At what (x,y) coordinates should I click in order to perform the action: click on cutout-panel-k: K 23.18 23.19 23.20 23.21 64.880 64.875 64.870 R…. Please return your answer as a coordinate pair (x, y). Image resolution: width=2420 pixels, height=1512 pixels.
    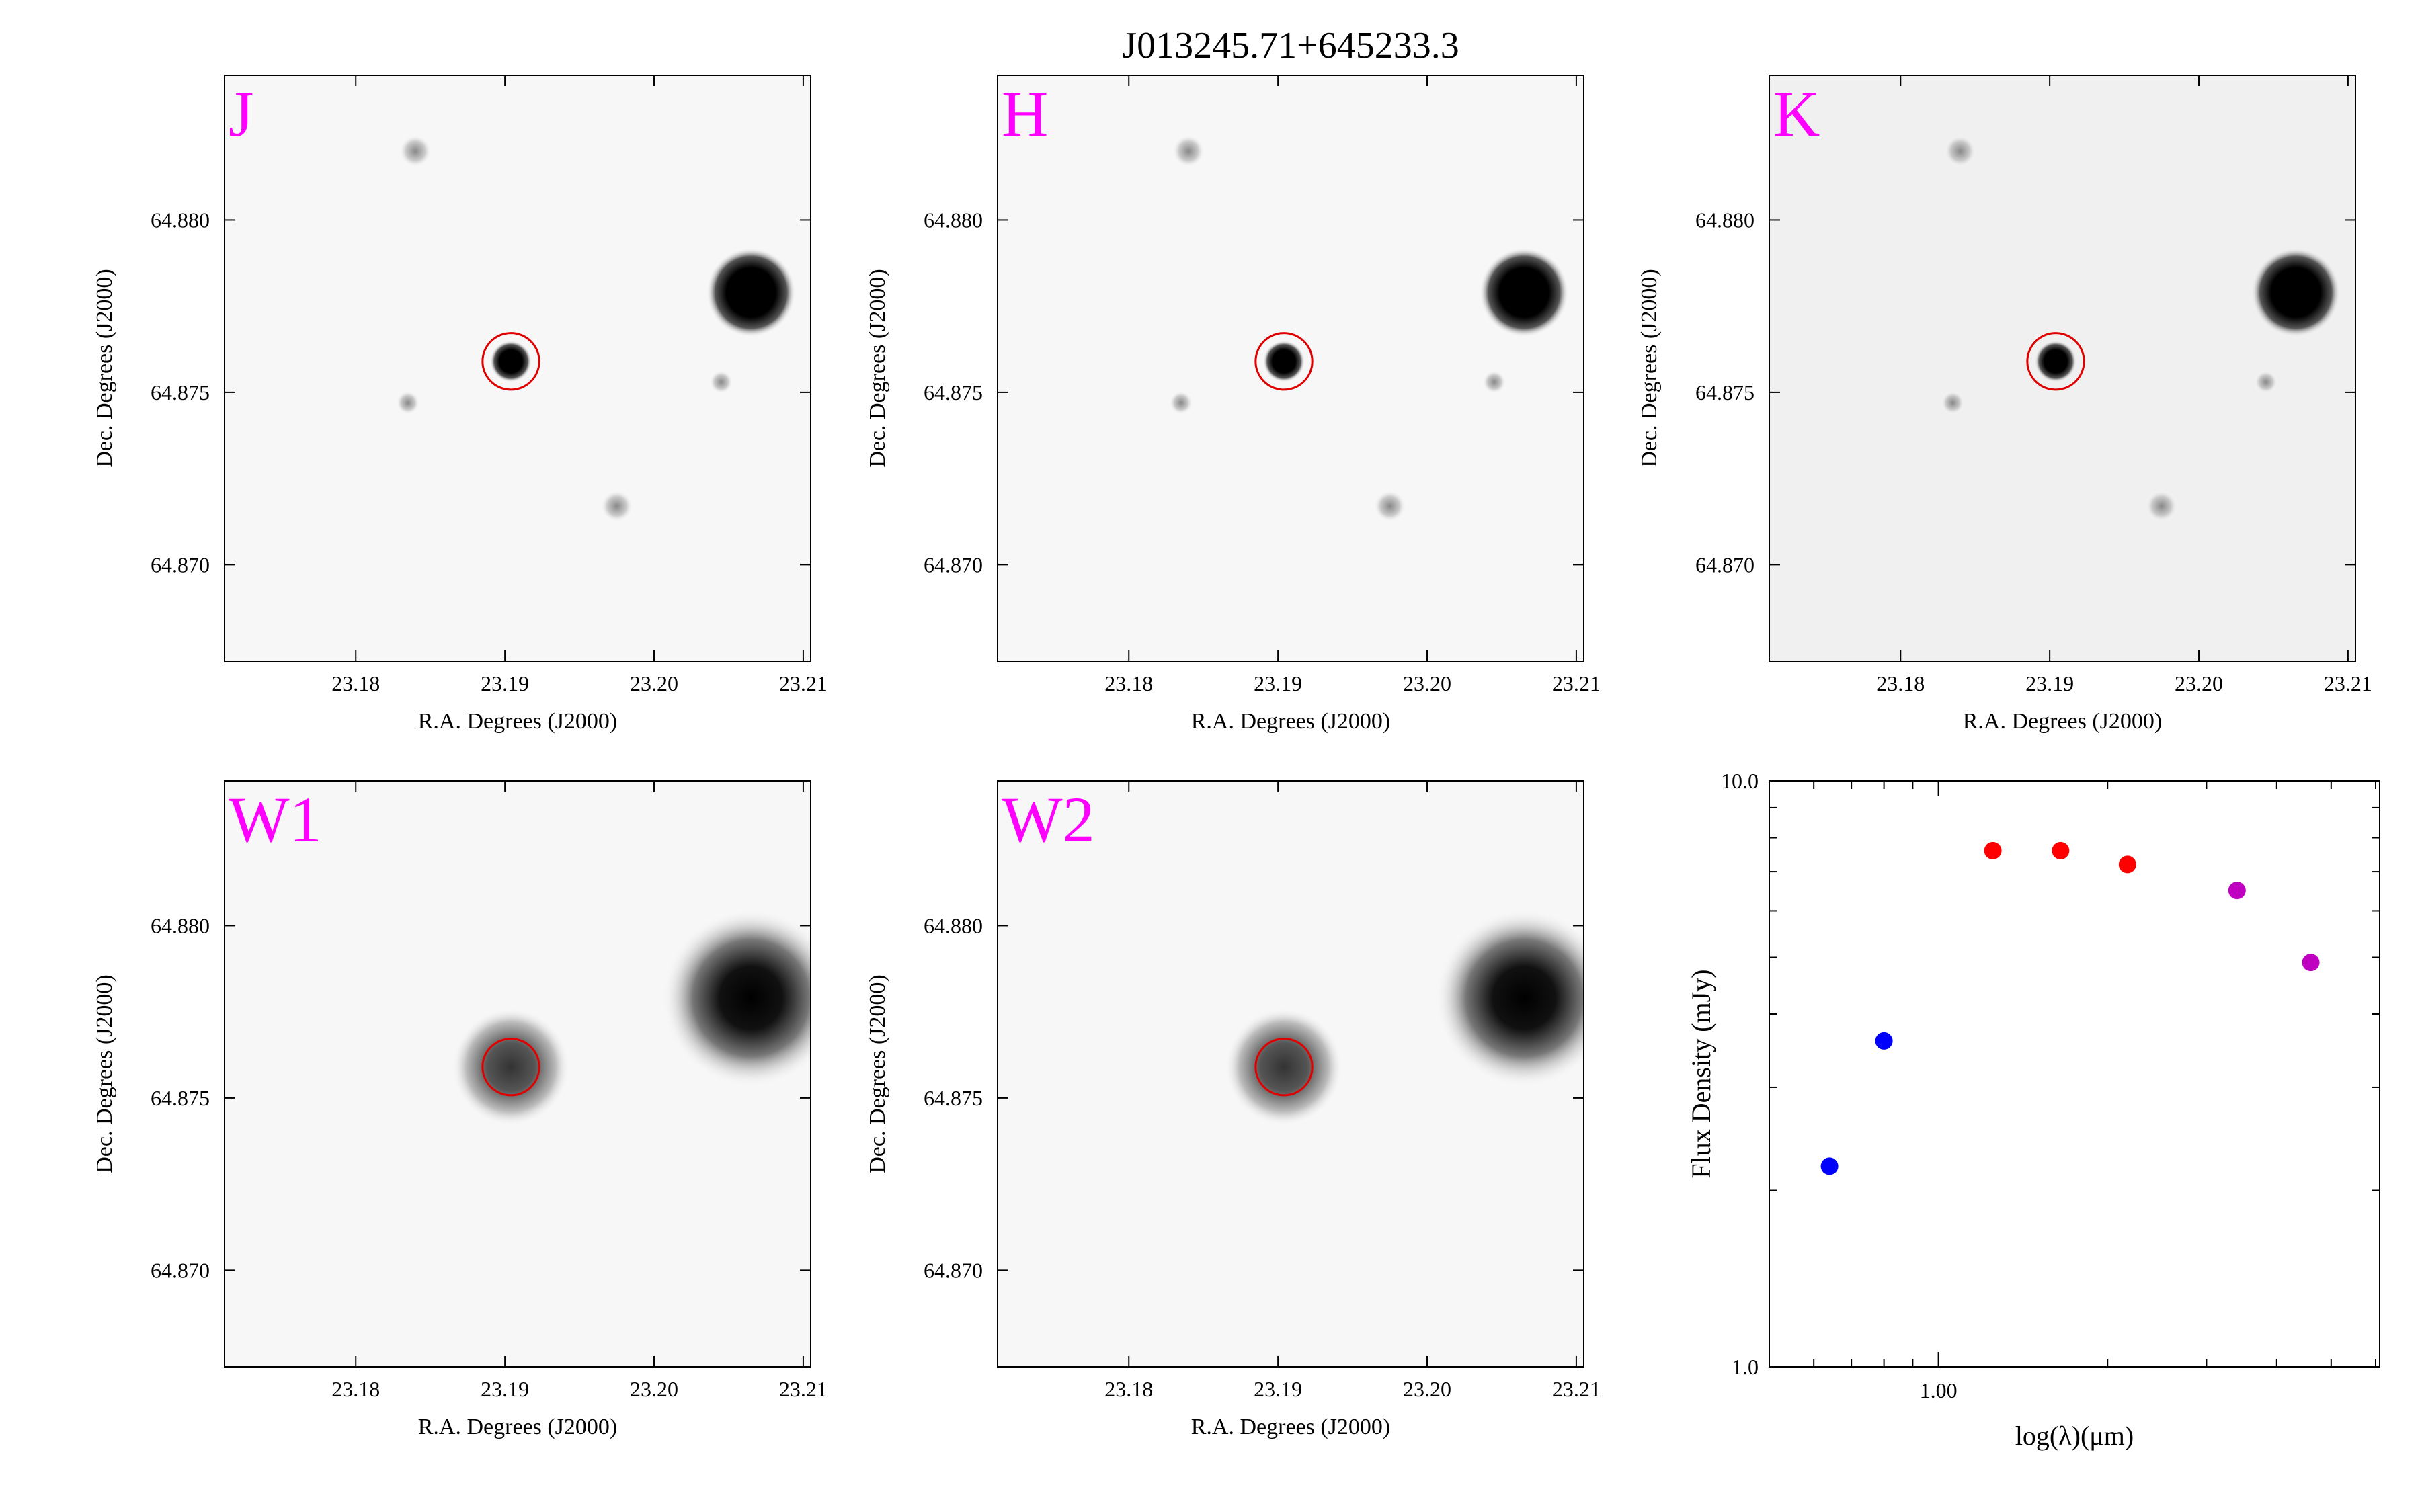
    Looking at the image, I should click on (2004, 405).